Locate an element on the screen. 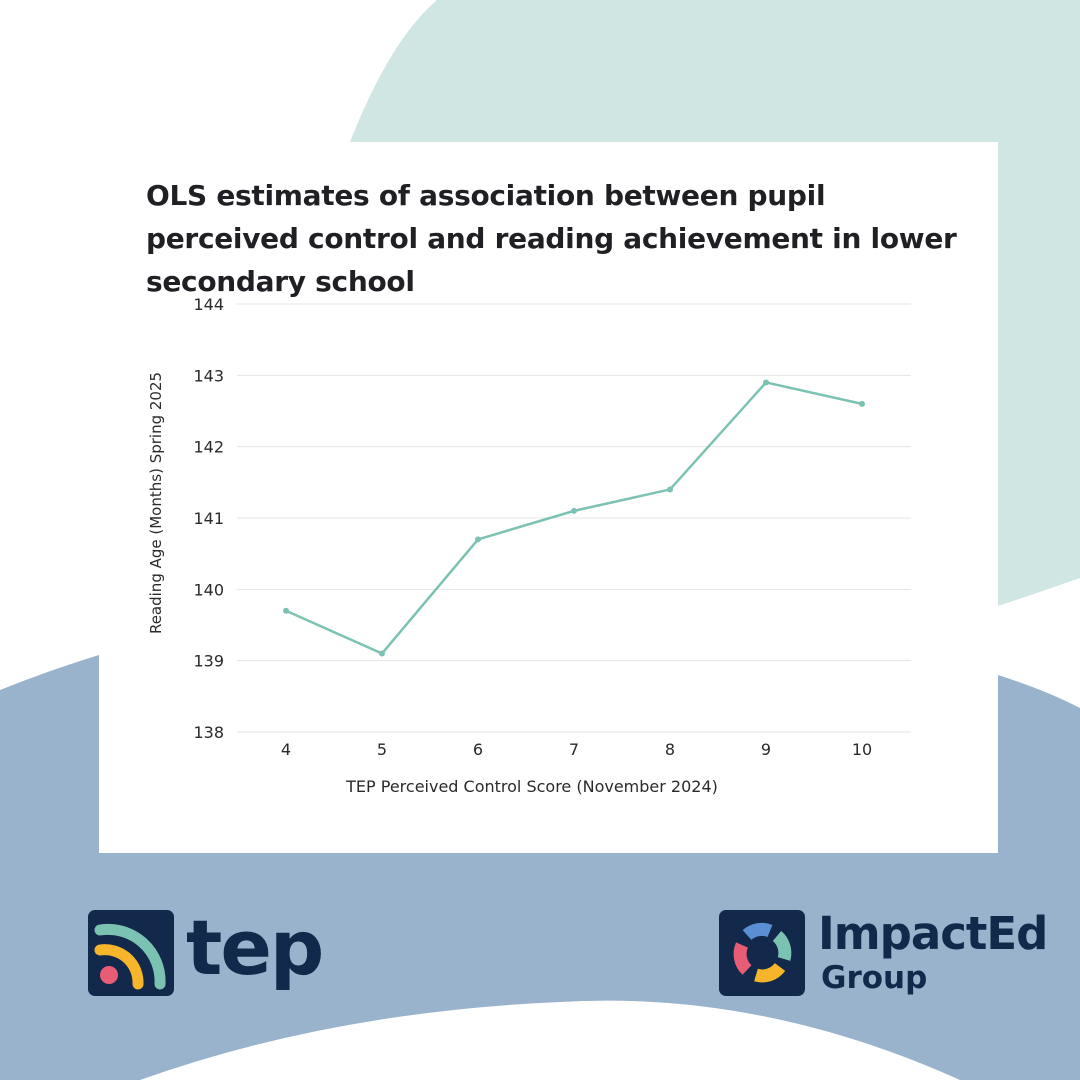 This screenshot has height=1080, width=1080. y-axis-label: Reading Age (Months) Spring 2025 is located at coordinates (156, 503).